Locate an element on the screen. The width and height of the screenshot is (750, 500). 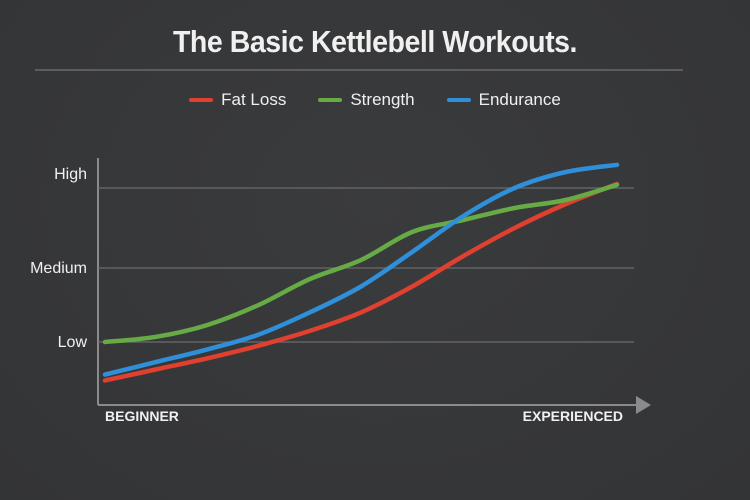
legend-item-strength: Strength is located at coordinates (366, 100).